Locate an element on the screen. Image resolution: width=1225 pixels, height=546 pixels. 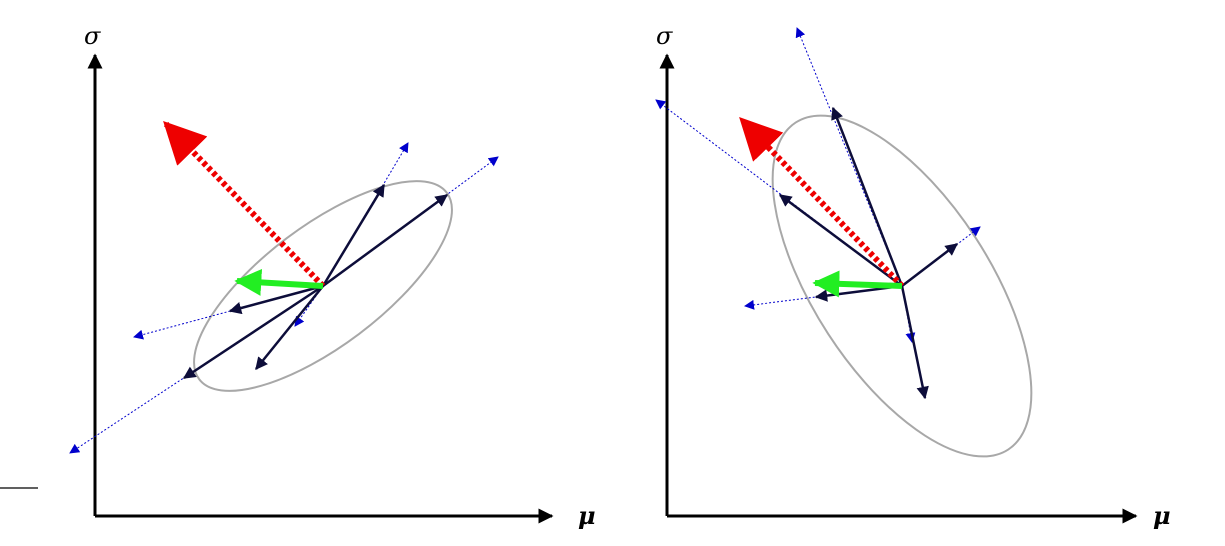
distribution-ellipse-left is located at coordinates (323, 286).